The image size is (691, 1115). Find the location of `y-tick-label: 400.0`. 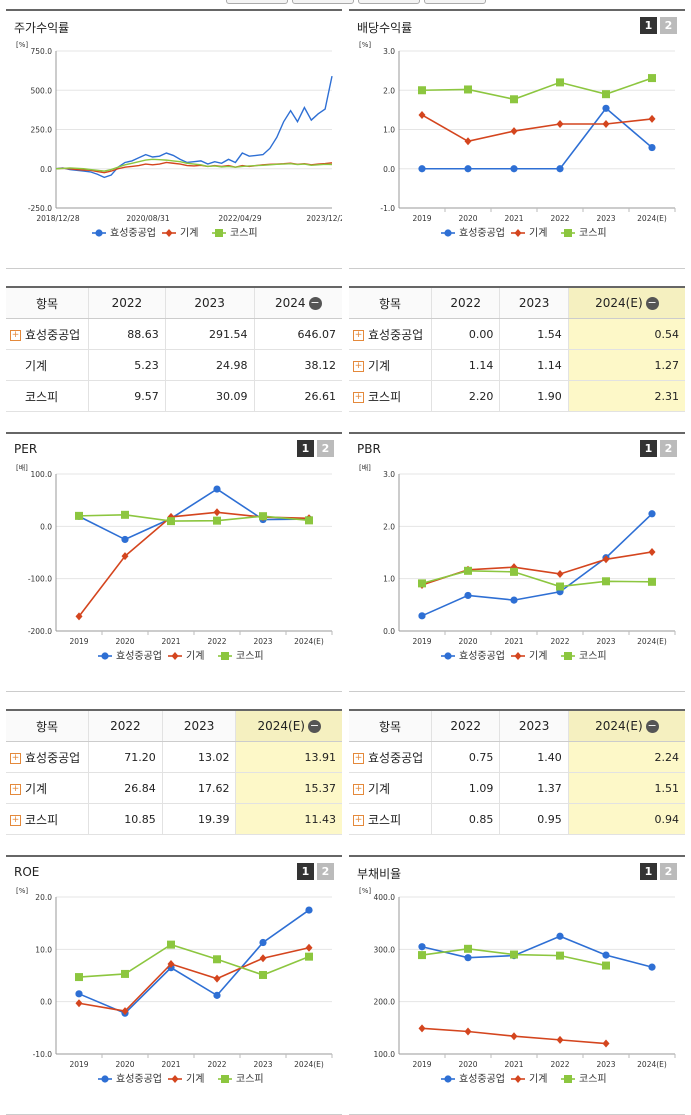

y-tick-label: 400.0 is located at coordinates (385, 897).